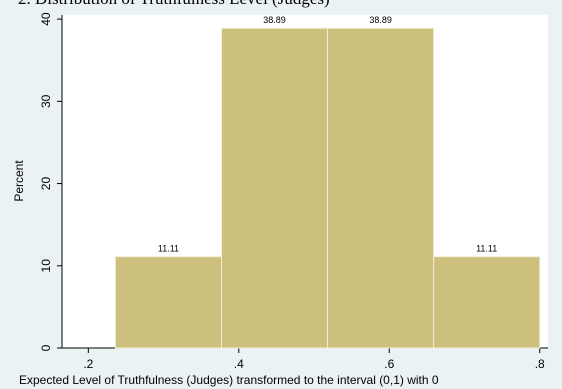 This screenshot has height=389, width=562. What do you see at coordinates (46, 19) in the screenshot?
I see `y-tick-label: 40` at bounding box center [46, 19].